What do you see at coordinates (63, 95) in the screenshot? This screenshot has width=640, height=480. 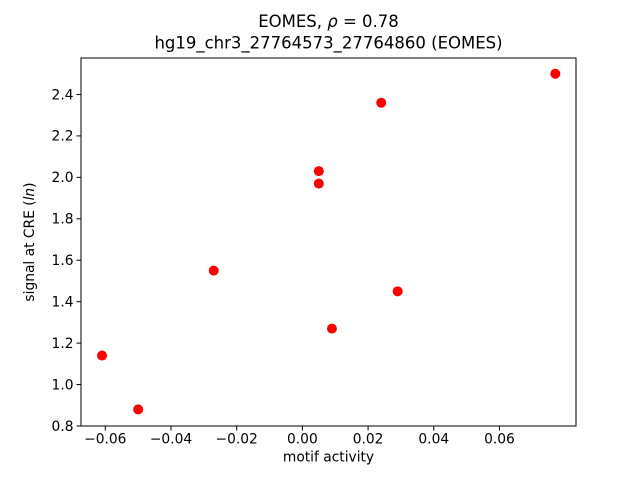 I see `y-tick-label: 2.4` at bounding box center [63, 95].